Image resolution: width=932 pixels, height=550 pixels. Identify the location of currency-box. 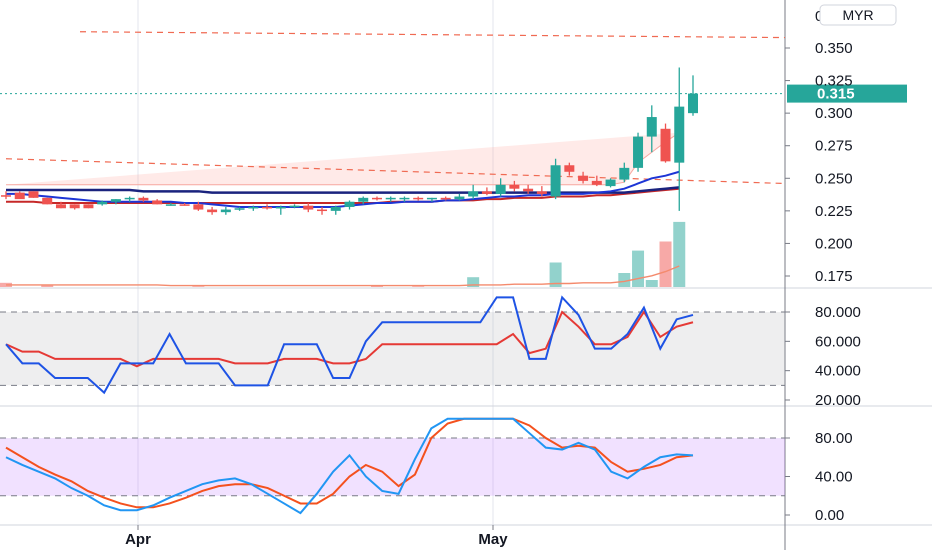
(858, 15).